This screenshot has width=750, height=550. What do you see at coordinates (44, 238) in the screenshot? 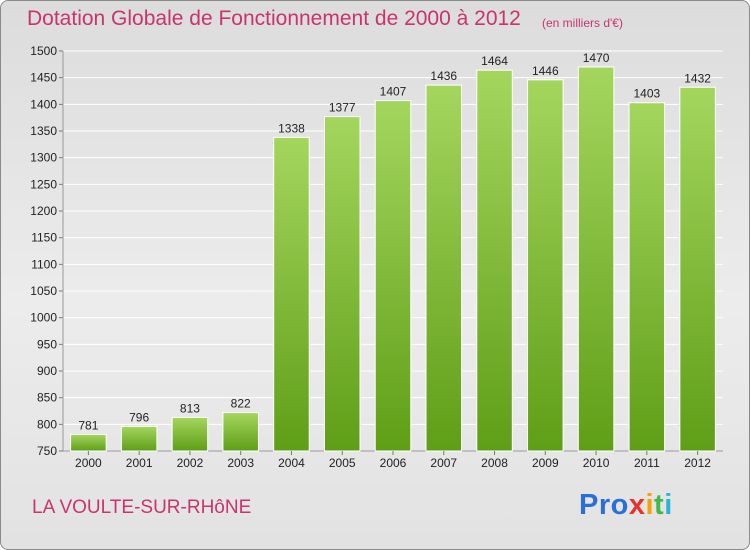
I see `y-tick-label: 1150` at bounding box center [44, 238].